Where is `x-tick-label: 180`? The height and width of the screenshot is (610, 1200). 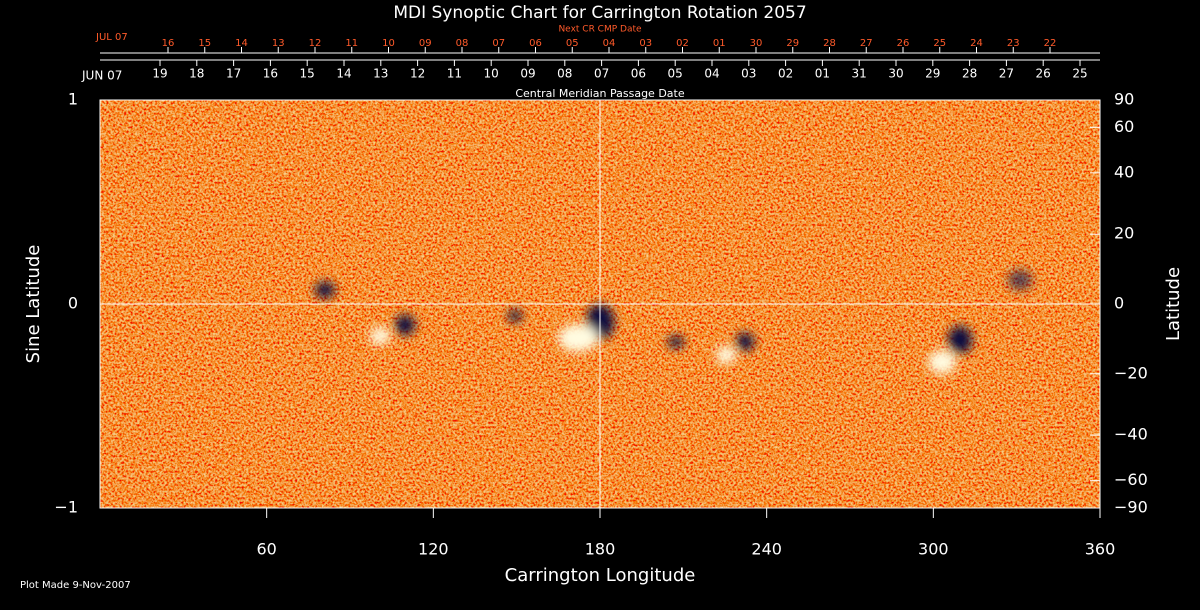 x-tick-label: 180 is located at coordinates (600, 549).